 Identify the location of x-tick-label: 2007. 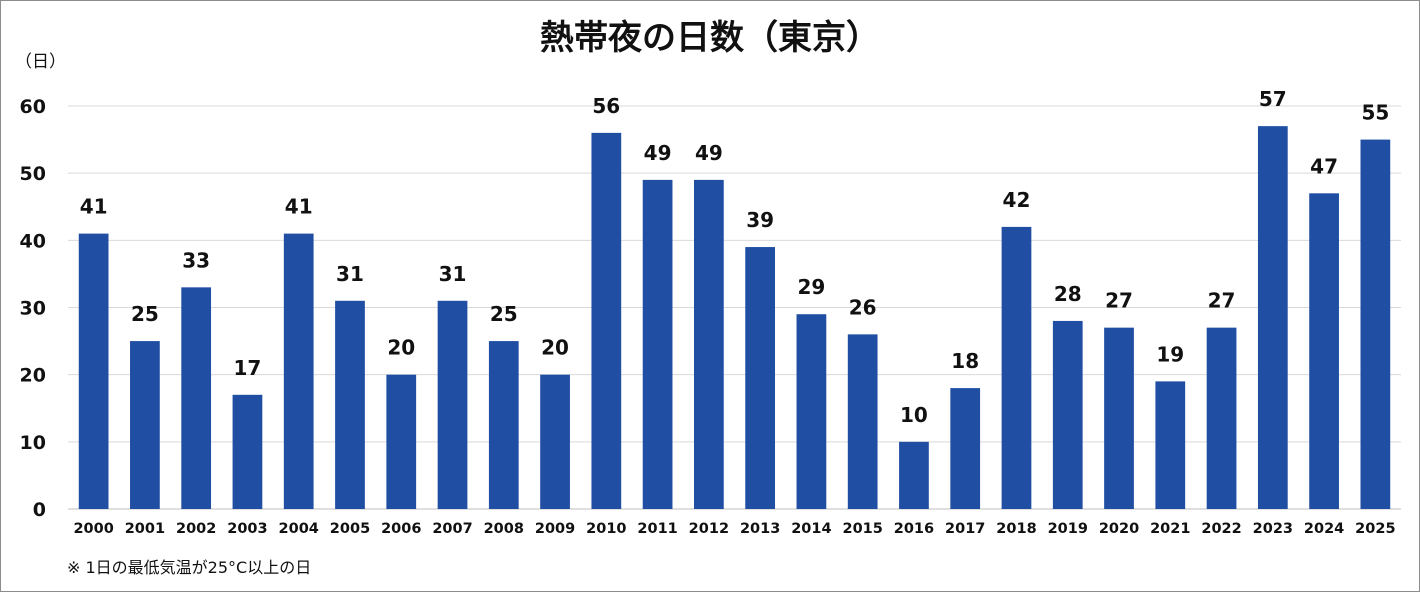
(452, 529).